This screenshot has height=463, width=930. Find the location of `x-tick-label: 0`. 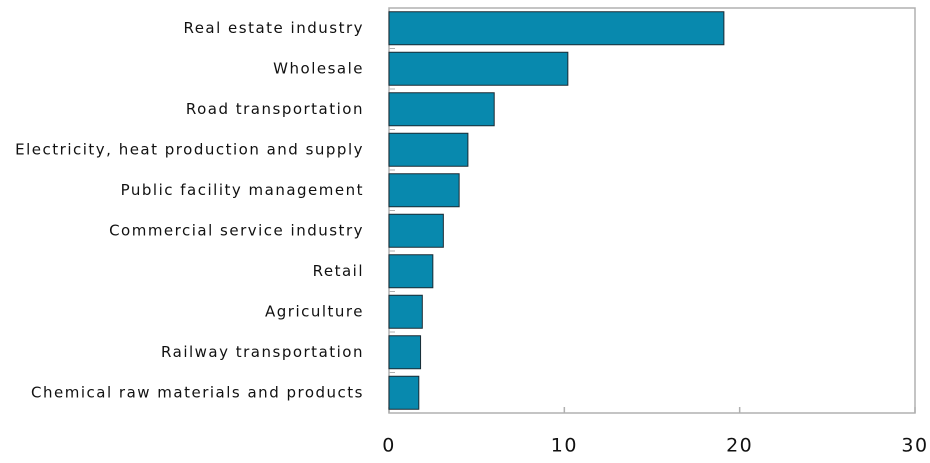

x-tick-label: 0 is located at coordinates (389, 446).